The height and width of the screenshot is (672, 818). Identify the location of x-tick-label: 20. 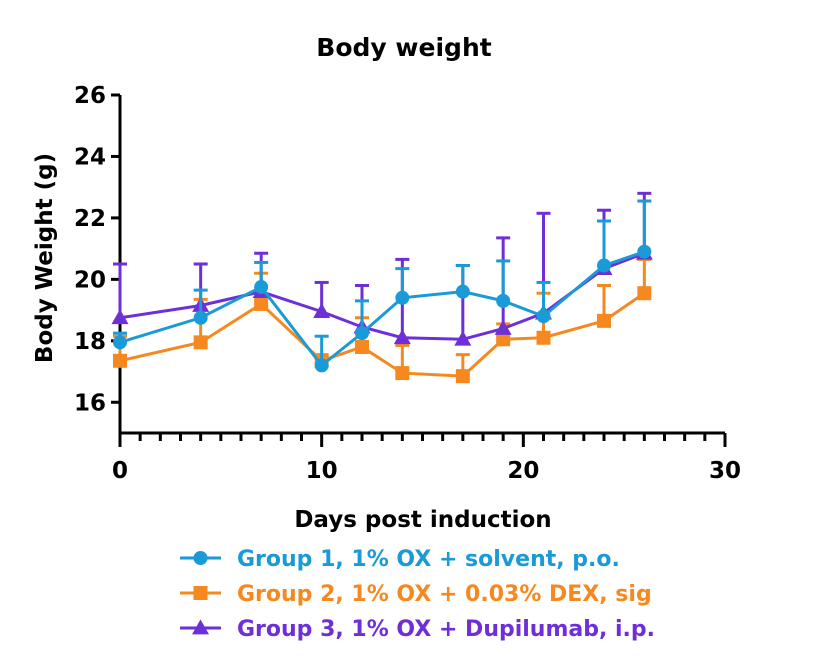
(523, 471).